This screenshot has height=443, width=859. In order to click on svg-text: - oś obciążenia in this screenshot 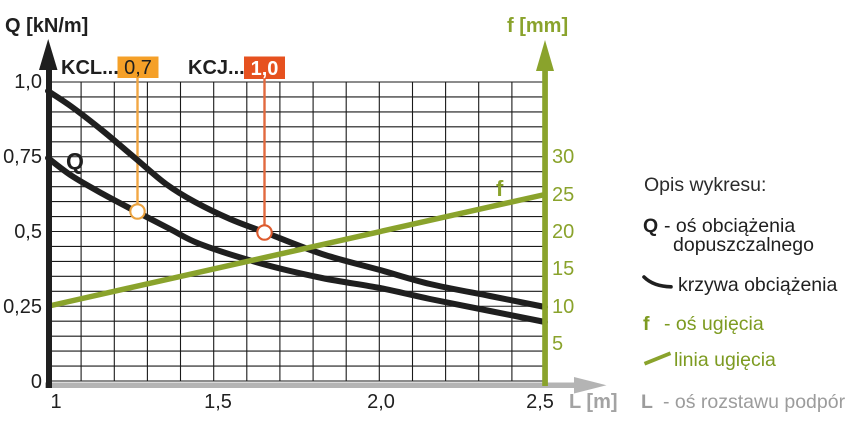, I will do `click(729, 226)`.